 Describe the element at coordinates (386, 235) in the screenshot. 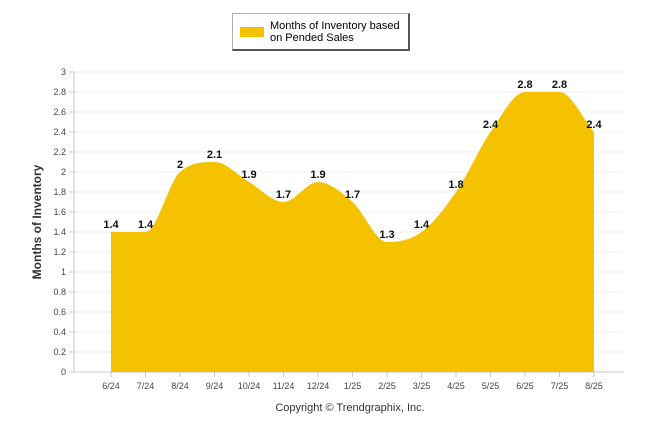

I see `data-label: 1.3` at that location.